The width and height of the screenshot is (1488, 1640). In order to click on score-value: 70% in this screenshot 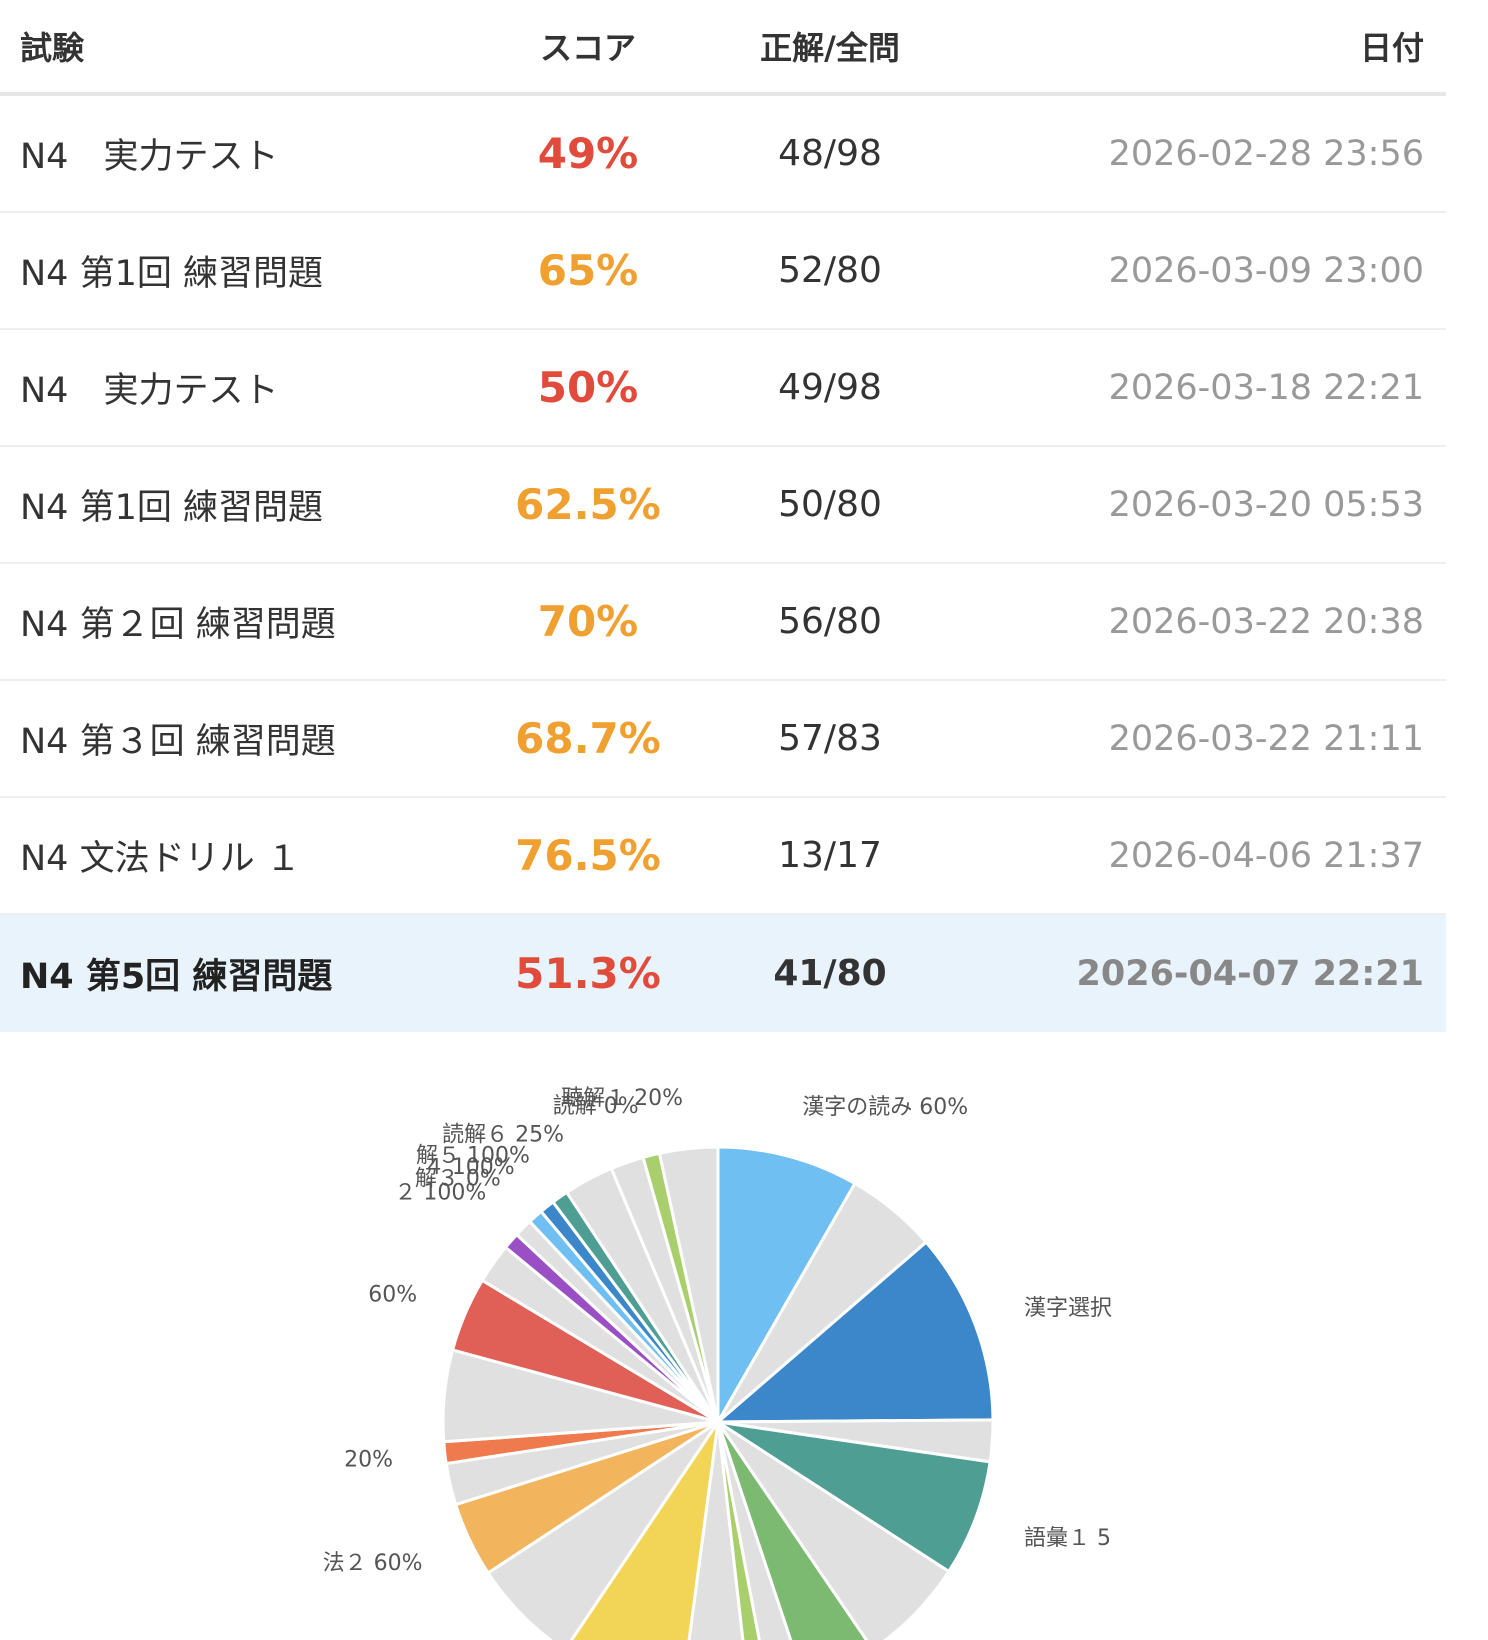, I will do `click(588, 621)`.